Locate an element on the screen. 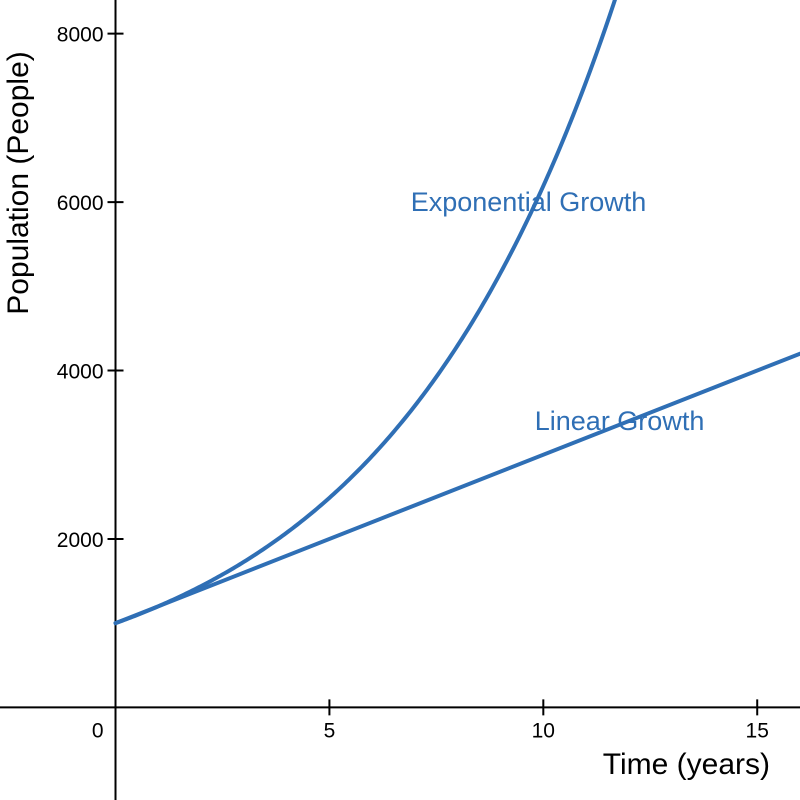 The image size is (800, 800). labels-layer: Exponential Growth Linear Growth is located at coordinates (558, 311).